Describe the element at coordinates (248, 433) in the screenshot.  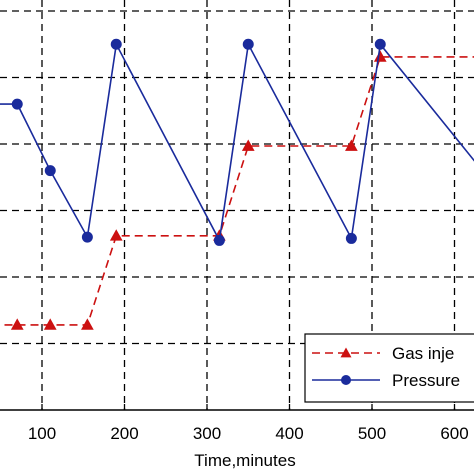
I see `x-tick-labels: 100 200 300 400 500 600` at that location.